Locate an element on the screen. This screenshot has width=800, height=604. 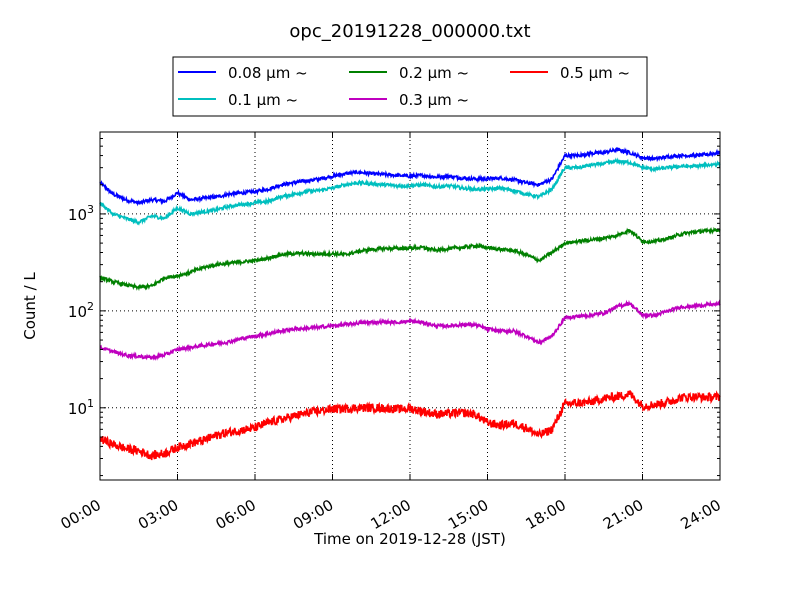
legend-frame is located at coordinates (410, 86).